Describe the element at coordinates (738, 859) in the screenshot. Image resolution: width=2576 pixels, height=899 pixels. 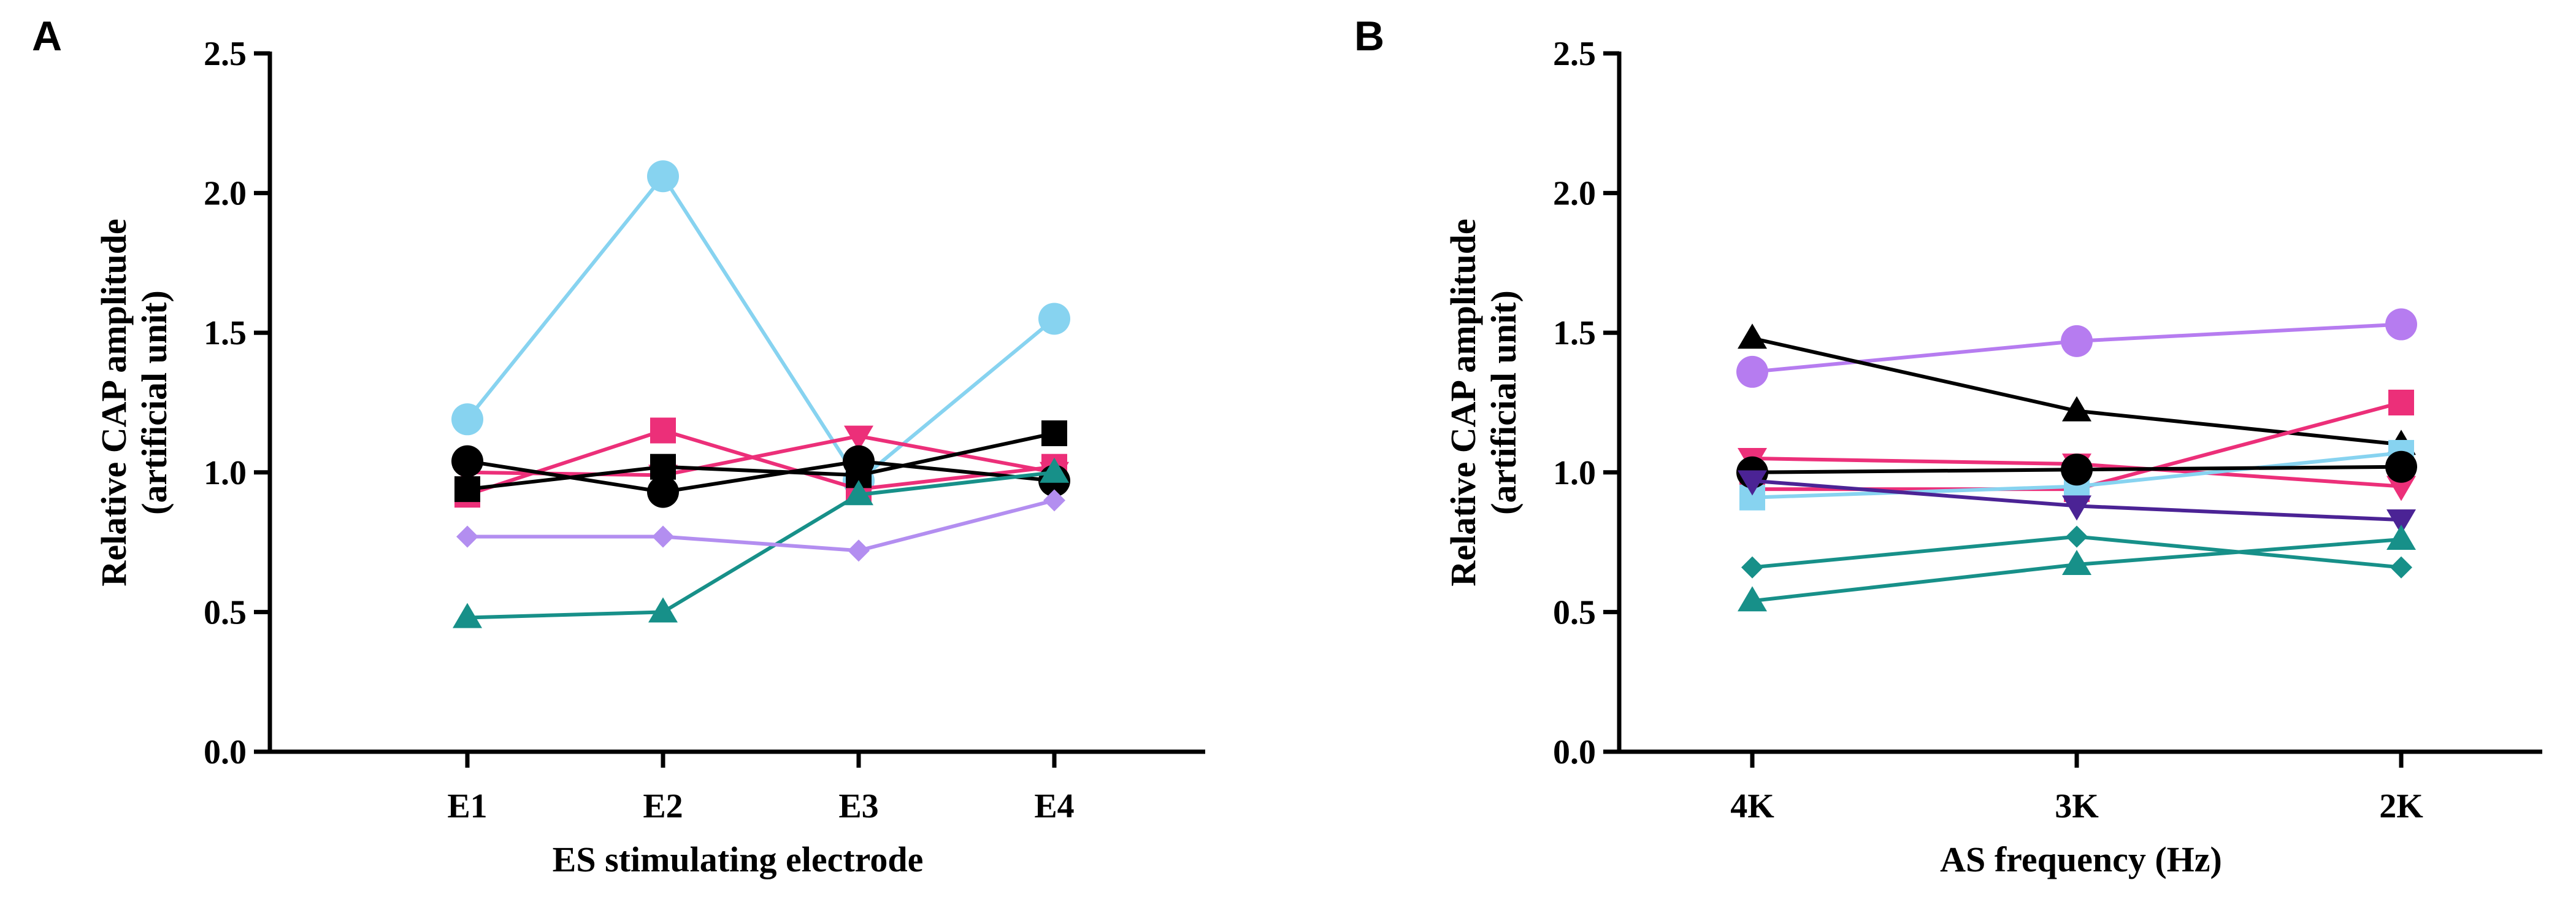
I see `x-axis-title: ES stimulating electrode` at that location.